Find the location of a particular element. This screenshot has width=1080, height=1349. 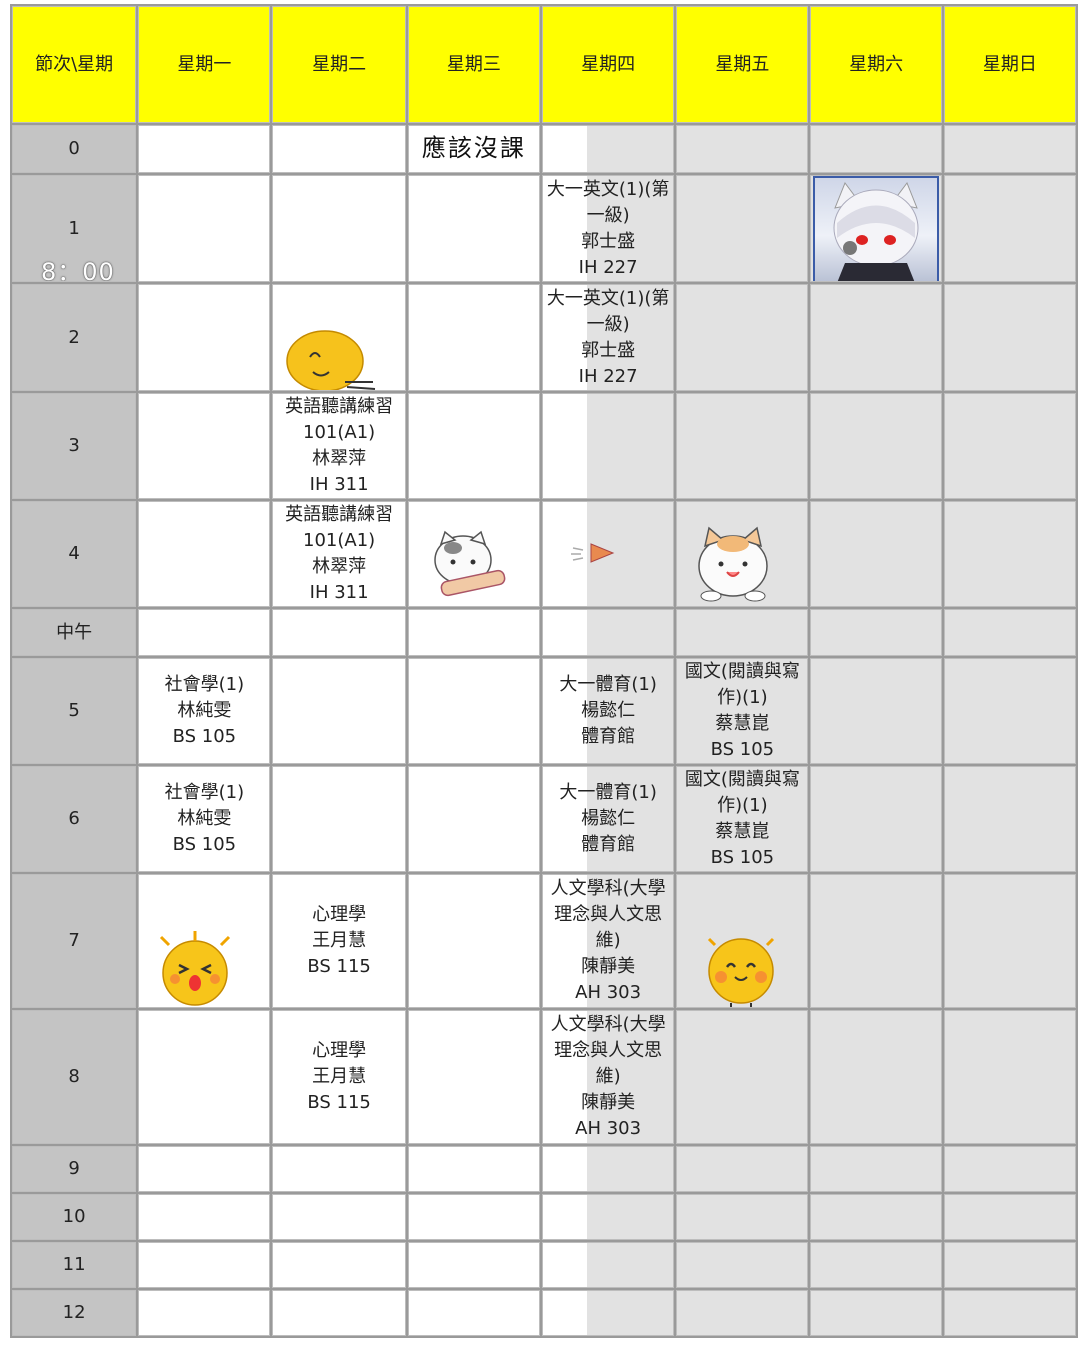

course-name: 大一英文(1)(第 is located at coordinates (608, 189).